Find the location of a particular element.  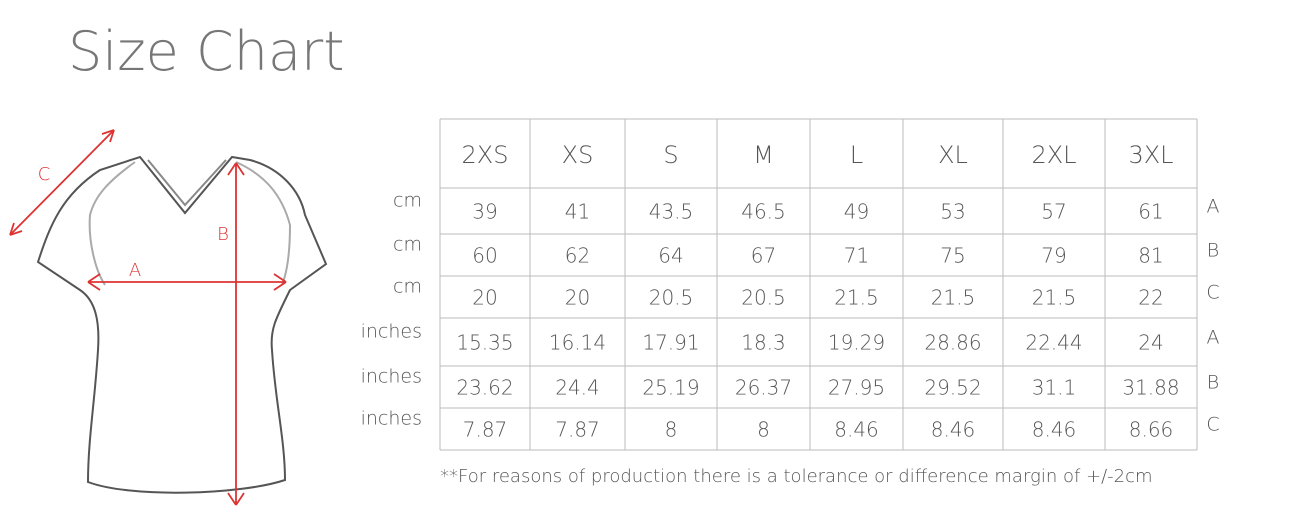

table-cell: 25.19 is located at coordinates (670, 388).